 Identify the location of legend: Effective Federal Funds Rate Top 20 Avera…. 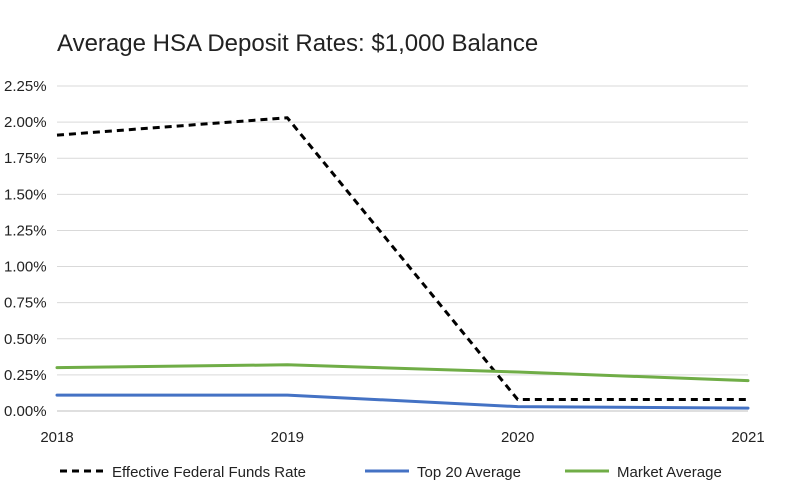
(391, 472).